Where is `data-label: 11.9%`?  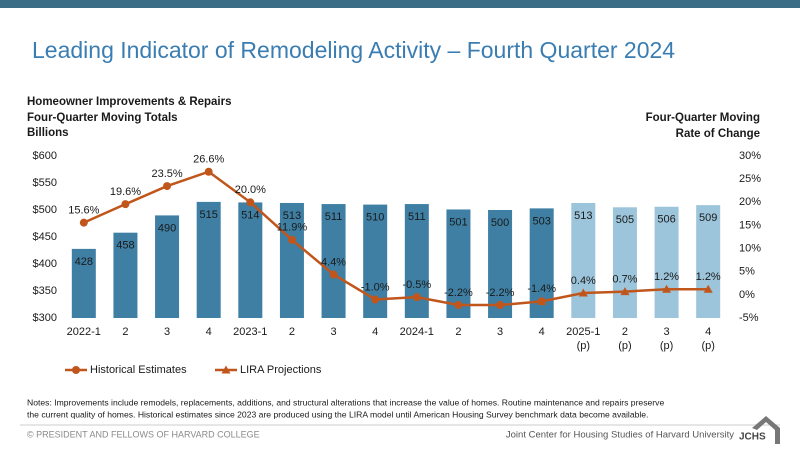 data-label: 11.9% is located at coordinates (292, 228).